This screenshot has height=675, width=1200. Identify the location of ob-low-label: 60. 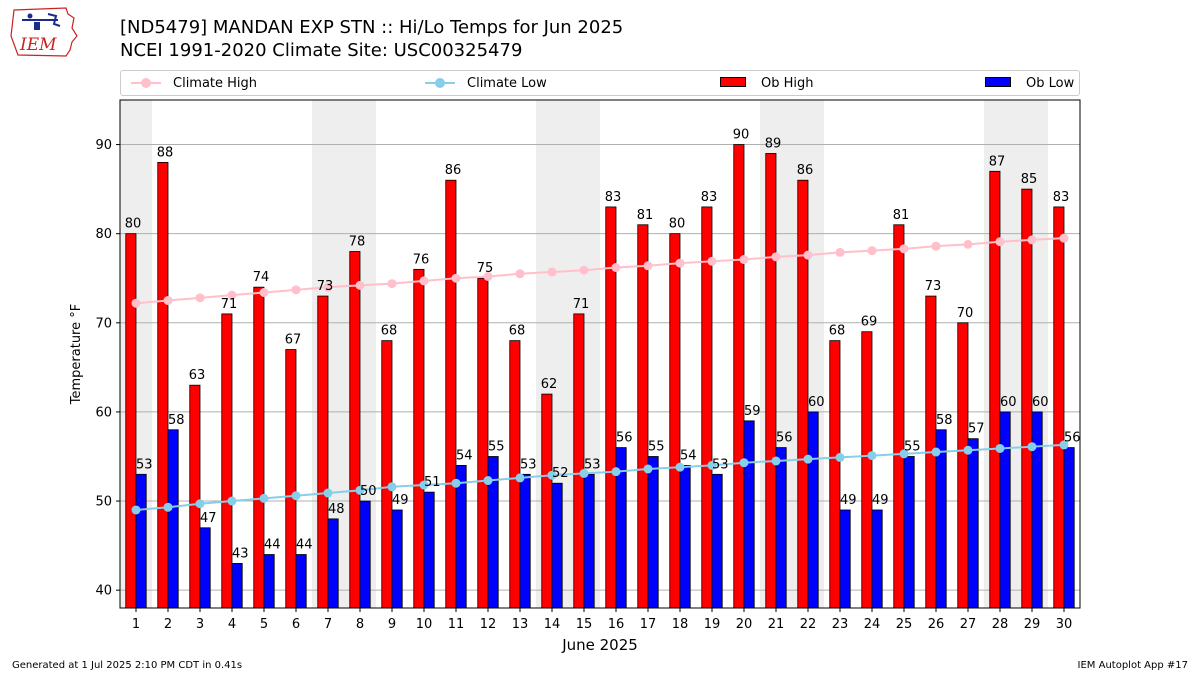
(1040, 402).